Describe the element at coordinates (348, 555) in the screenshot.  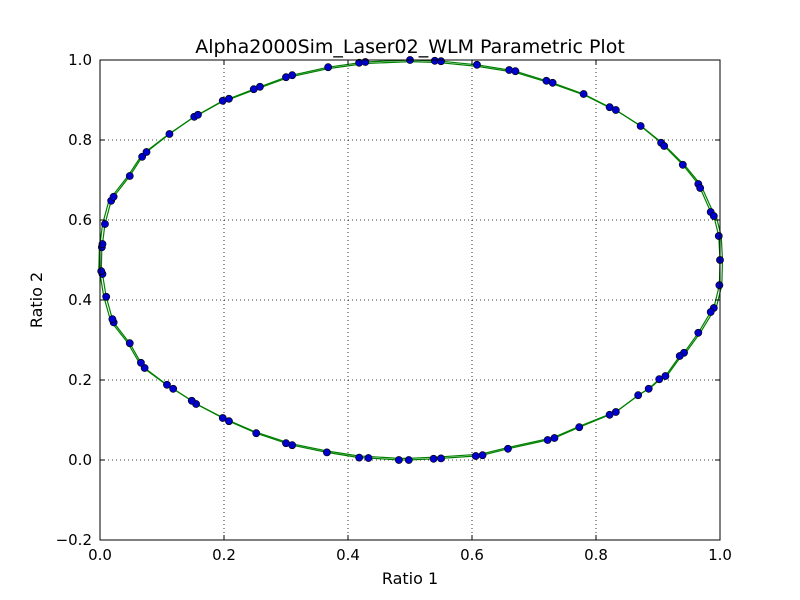
I see `x-tick-label: 0.4` at that location.